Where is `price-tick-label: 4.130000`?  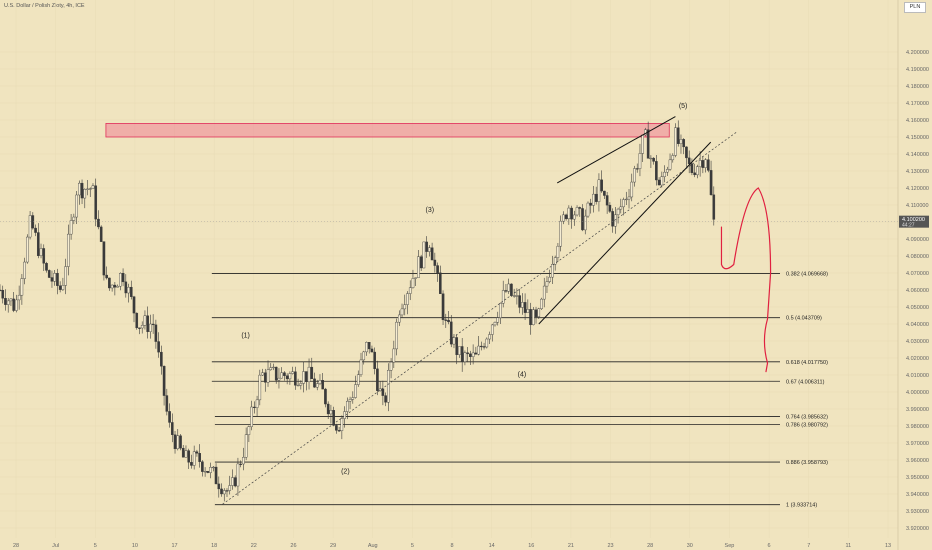 price-tick-label: 4.130000 is located at coordinates (917, 172).